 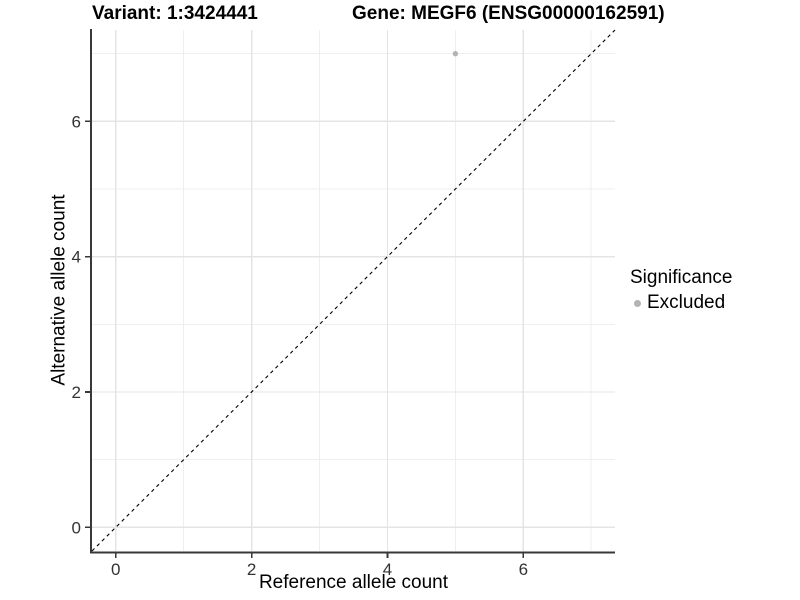 I want to click on y-axis-title: Alternative allele count, so click(x=59, y=290).